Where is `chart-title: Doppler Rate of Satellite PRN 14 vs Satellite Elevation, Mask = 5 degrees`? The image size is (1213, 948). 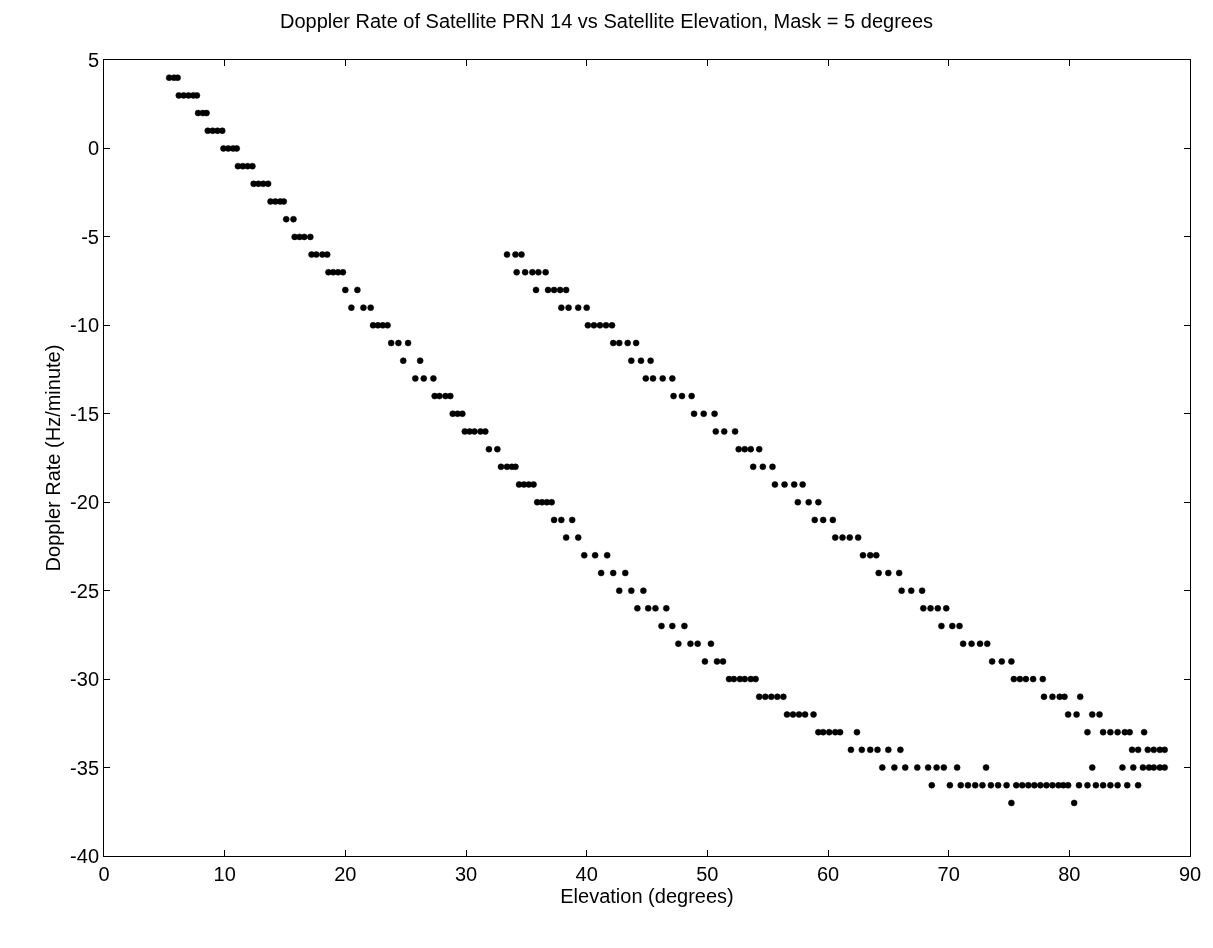
chart-title: Doppler Rate of Satellite PRN 14 vs Satellite Elevation, Mask = 5 degrees is located at coordinates (606, 21).